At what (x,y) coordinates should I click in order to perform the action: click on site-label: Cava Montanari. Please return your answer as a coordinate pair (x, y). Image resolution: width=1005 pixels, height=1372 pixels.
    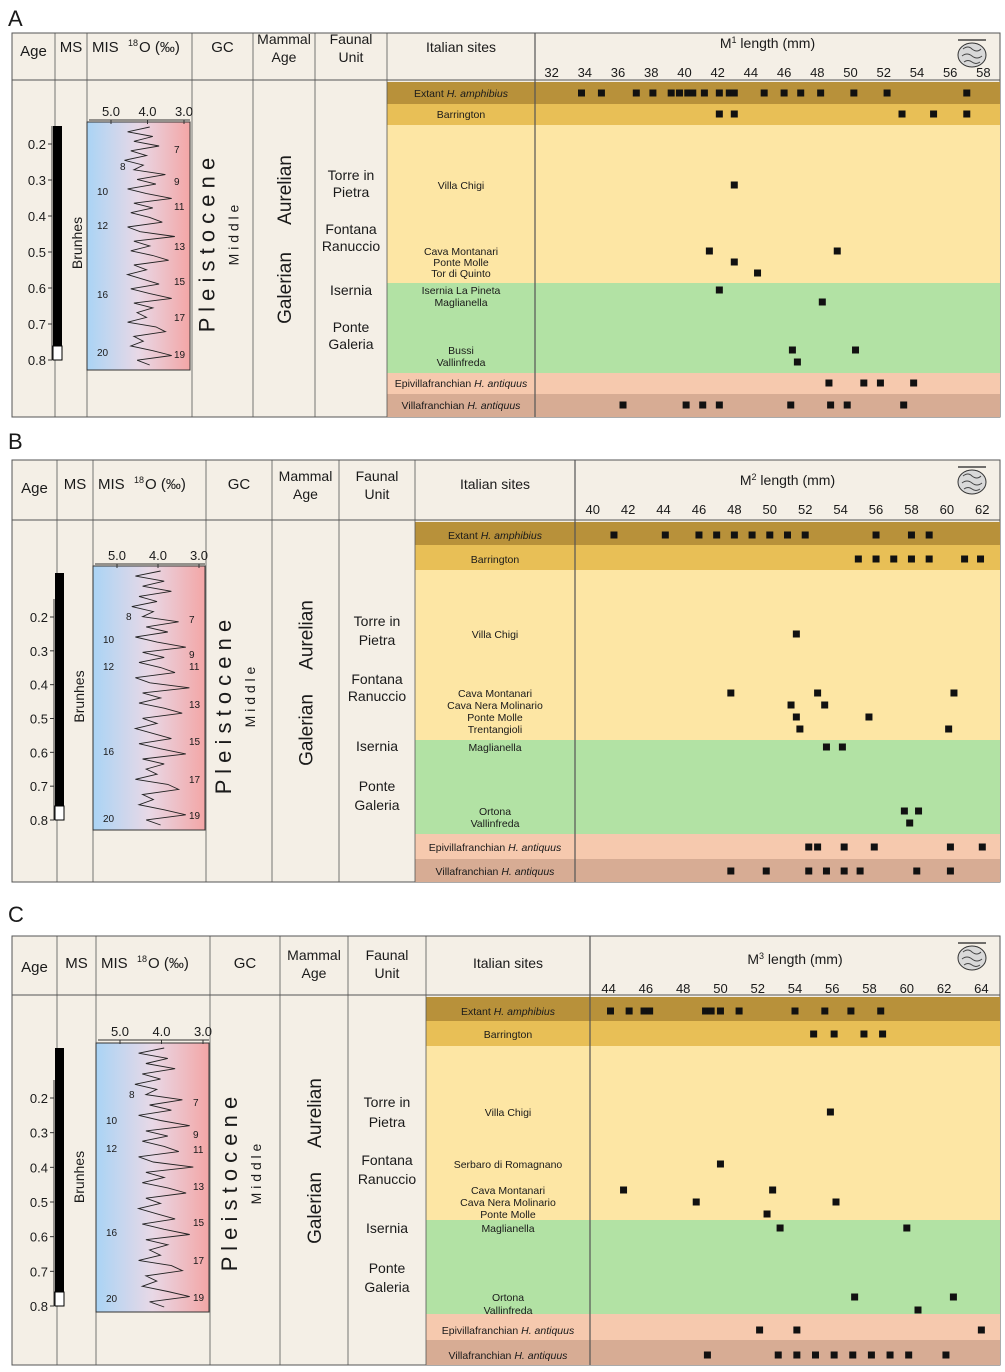
    Looking at the image, I should click on (508, 1191).